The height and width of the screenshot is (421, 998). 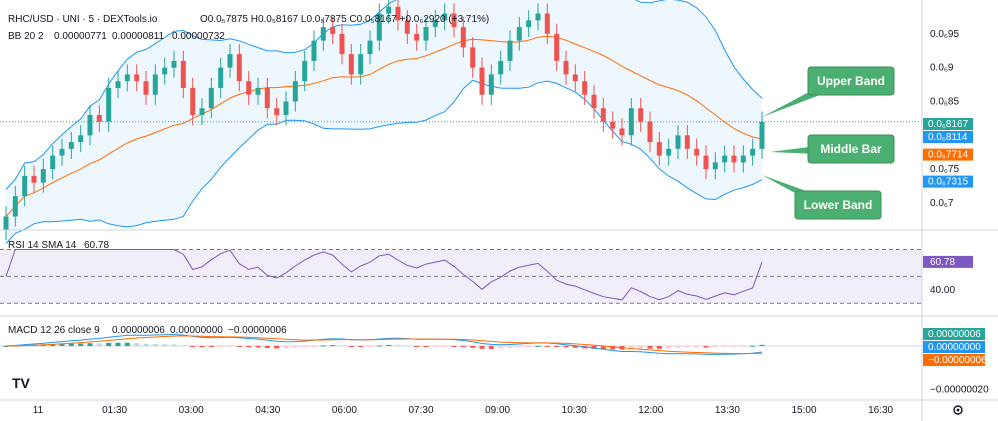 What do you see at coordinates (26, 36) in the screenshot?
I see `bb-legend-label: BB 20 2` at bounding box center [26, 36].